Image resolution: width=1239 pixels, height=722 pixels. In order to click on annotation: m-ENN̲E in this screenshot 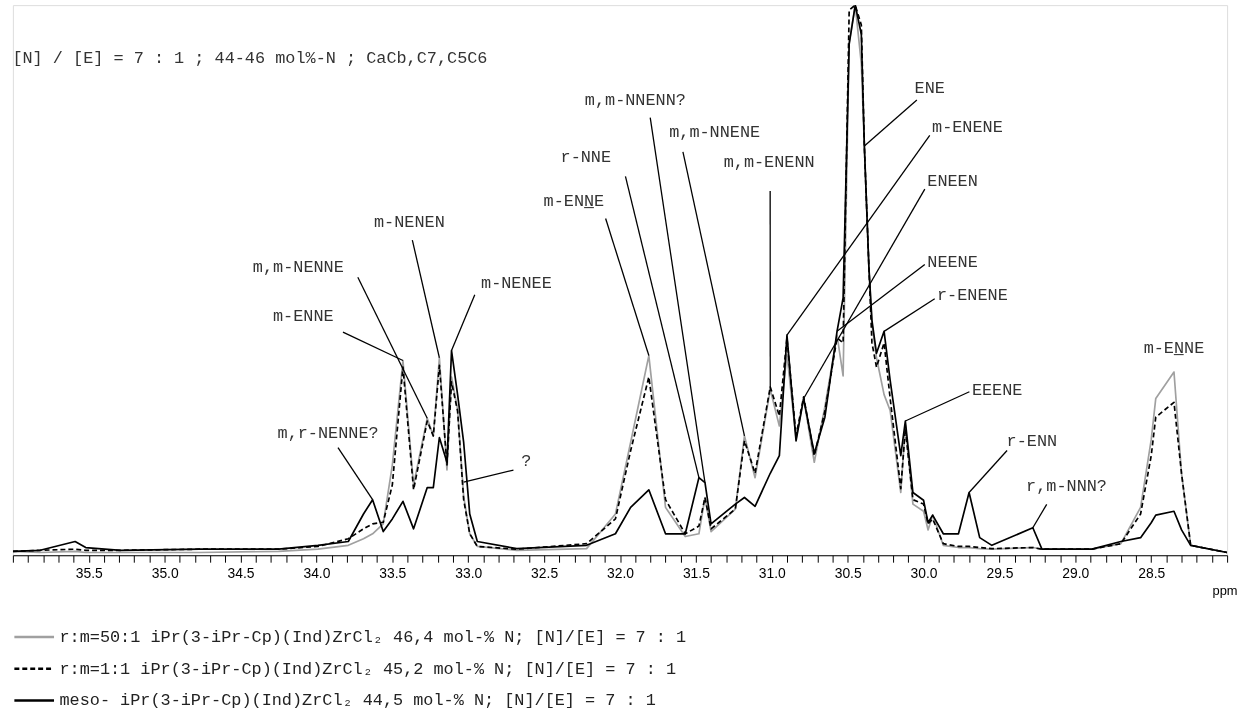, I will do `click(574, 201)`.